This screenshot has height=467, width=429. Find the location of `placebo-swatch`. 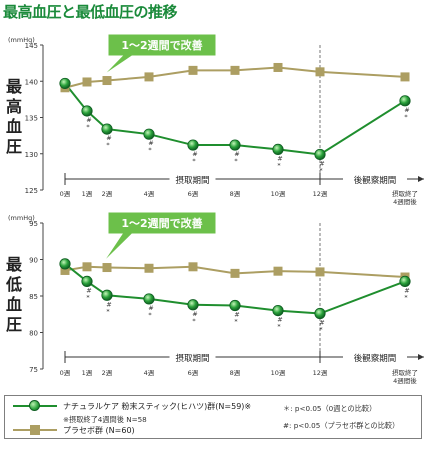

placebo-swatch is located at coordinates (35, 430).